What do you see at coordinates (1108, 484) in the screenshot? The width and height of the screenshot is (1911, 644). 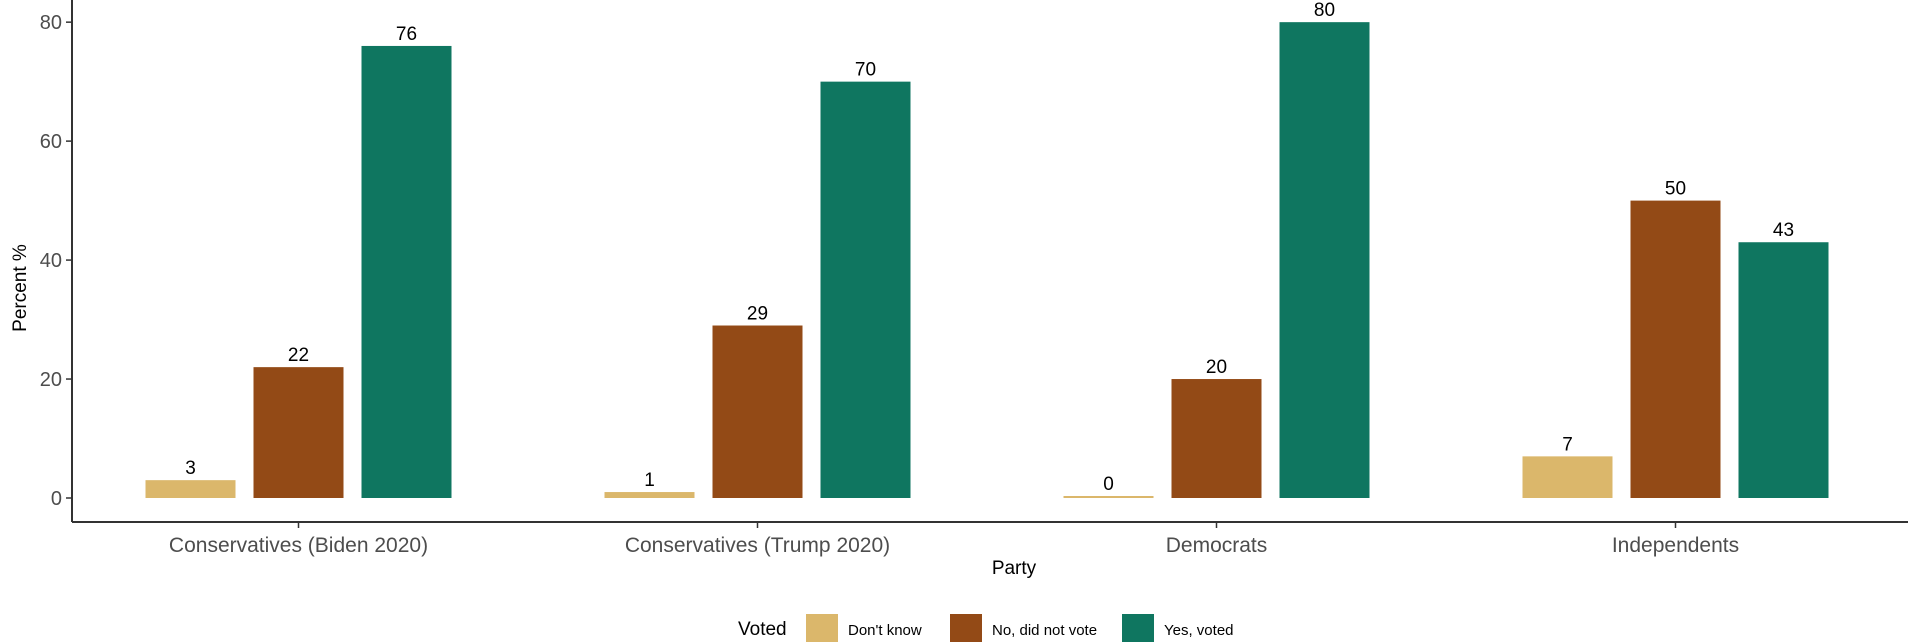 I see `data-label: 0` at bounding box center [1108, 484].